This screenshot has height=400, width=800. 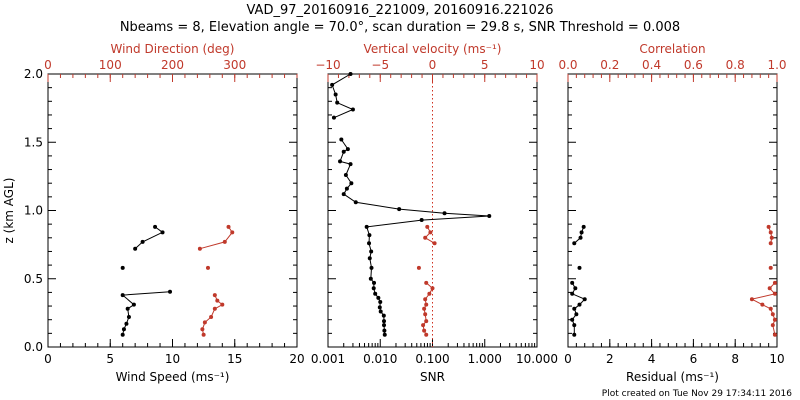 What do you see at coordinates (380, 359) in the screenshot?
I see `x-tick-label: 0.010` at bounding box center [380, 359].